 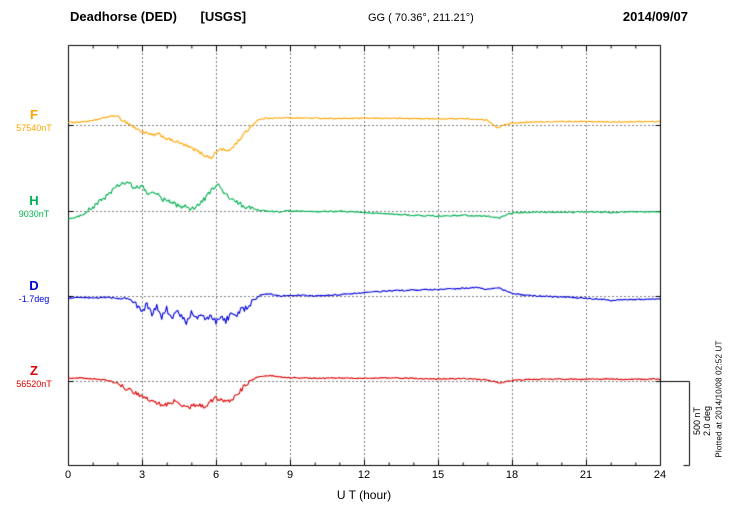 I want to click on trace-letter-F: F, so click(x=34, y=114).